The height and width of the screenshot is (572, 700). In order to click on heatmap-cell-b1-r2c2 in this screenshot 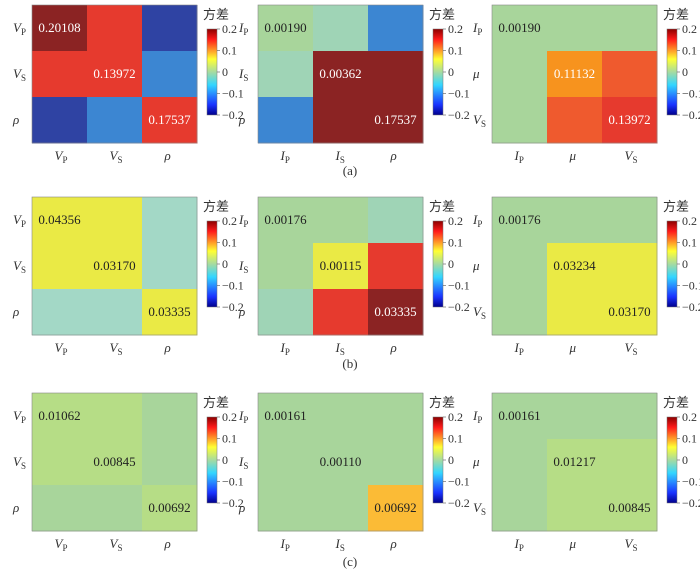, I will do `click(170, 312)`.